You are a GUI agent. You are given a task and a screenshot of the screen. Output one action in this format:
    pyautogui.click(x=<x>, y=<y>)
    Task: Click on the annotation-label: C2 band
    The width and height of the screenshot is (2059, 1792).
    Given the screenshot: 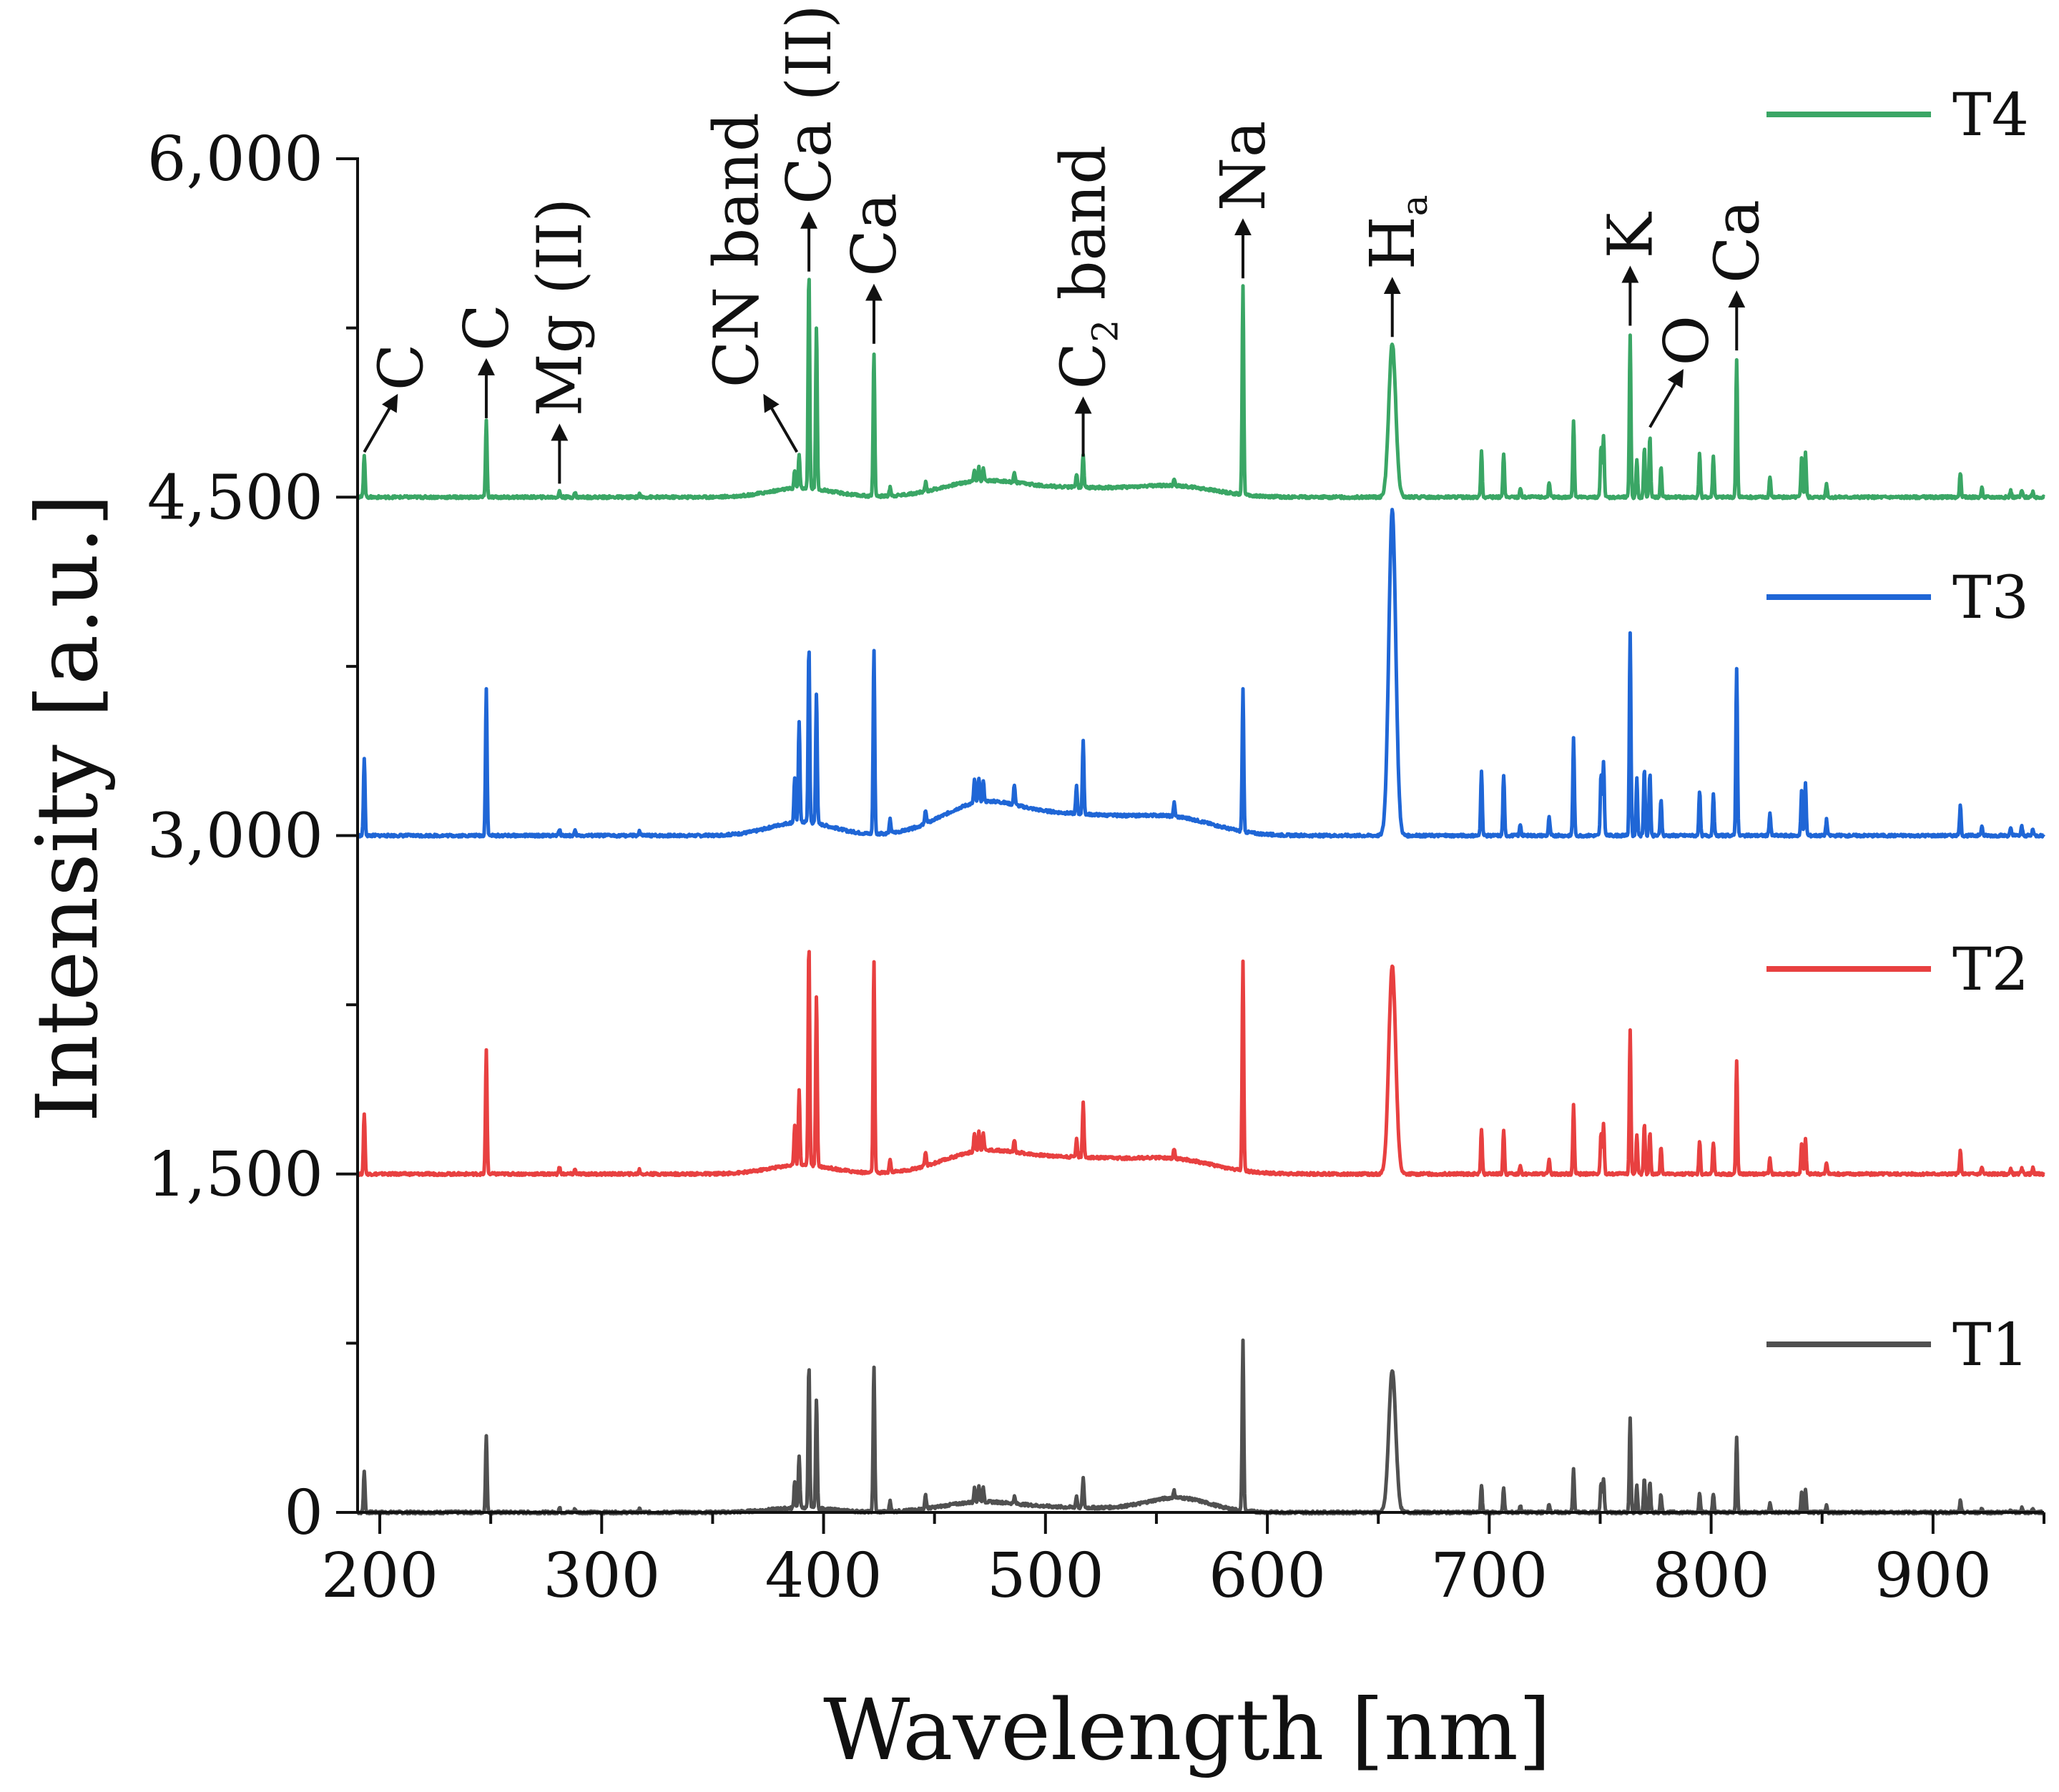 What is the action you would take?
    pyautogui.click(x=1087, y=267)
    